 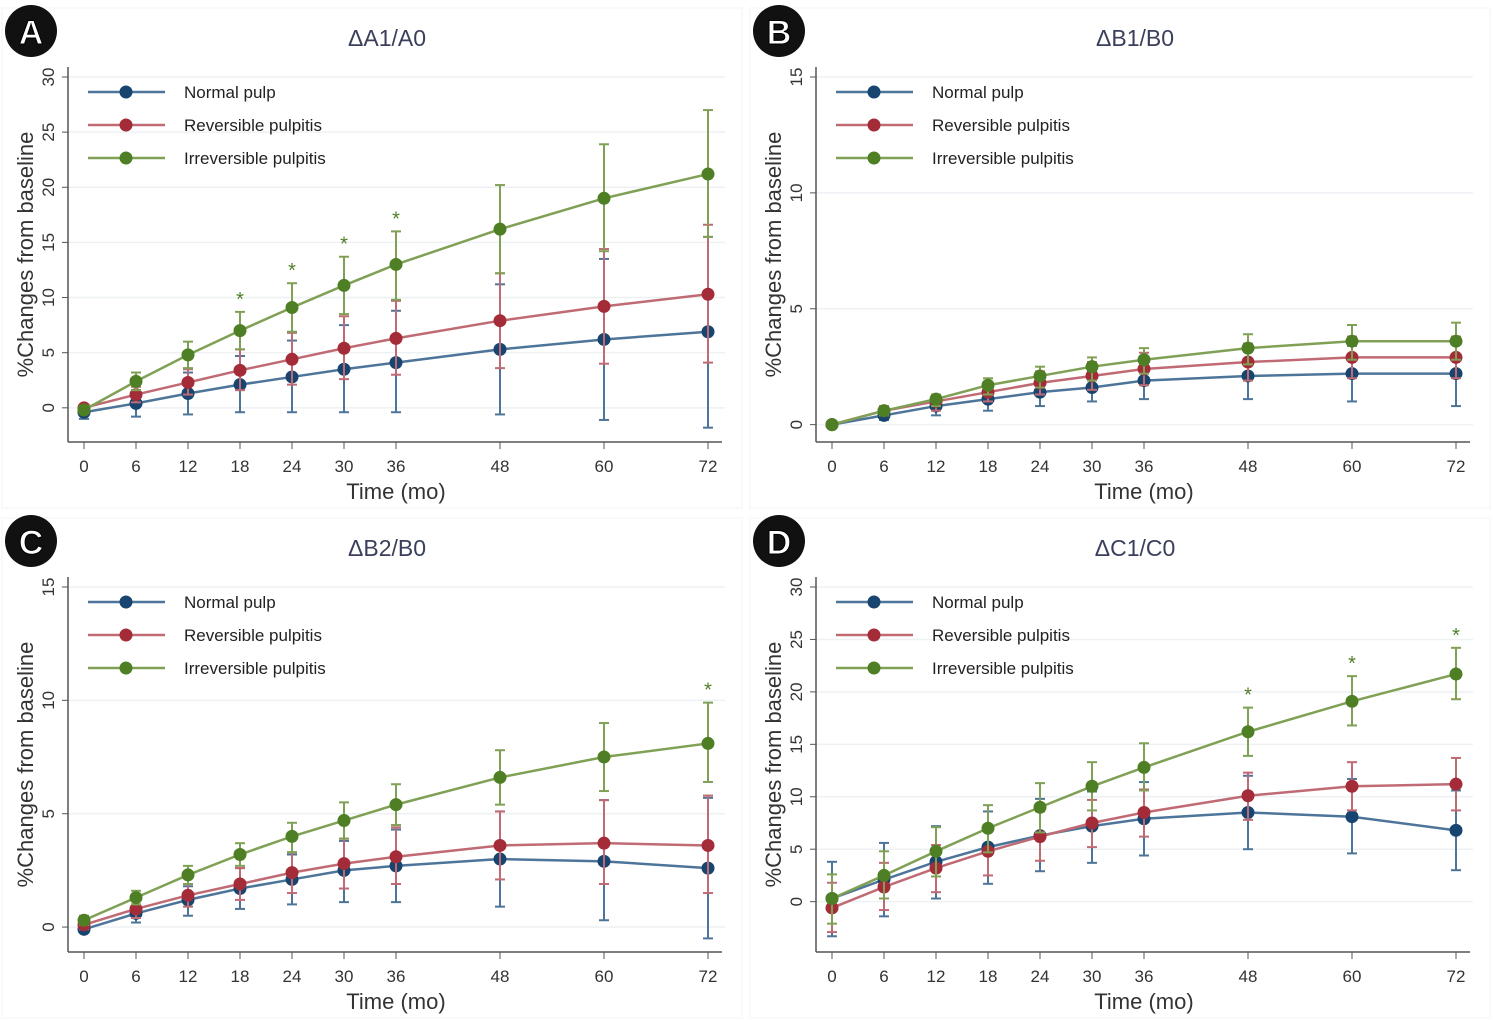 I want to click on panel-title: ΔB1/B0, so click(x=1135, y=38).